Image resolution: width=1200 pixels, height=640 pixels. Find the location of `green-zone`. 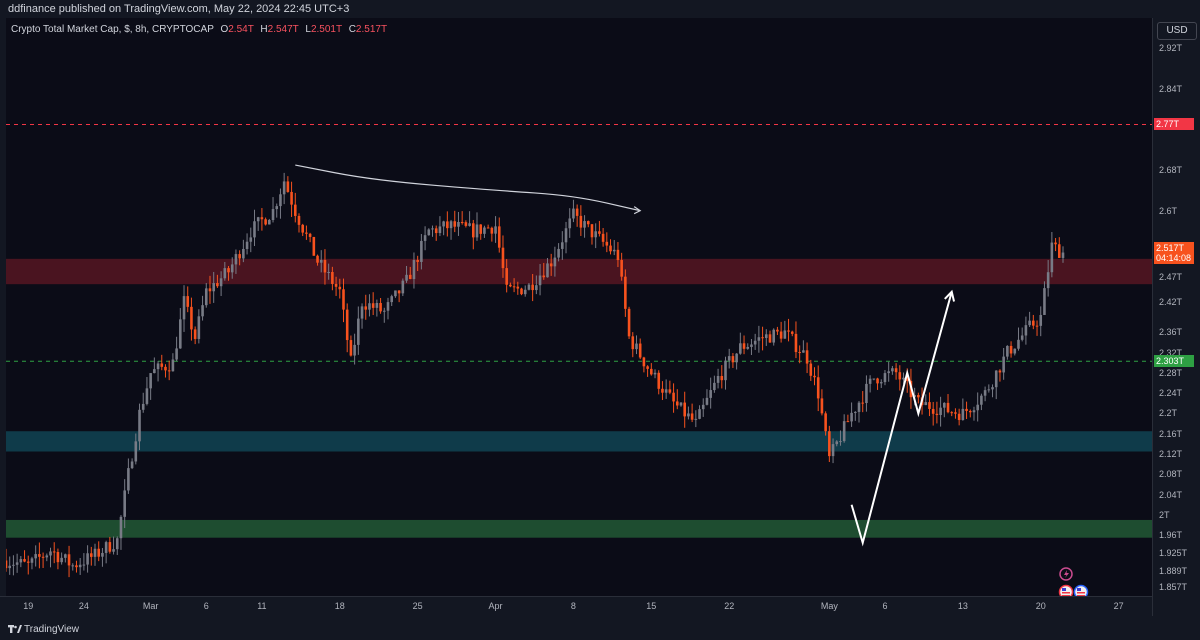

green-zone is located at coordinates (579, 528).